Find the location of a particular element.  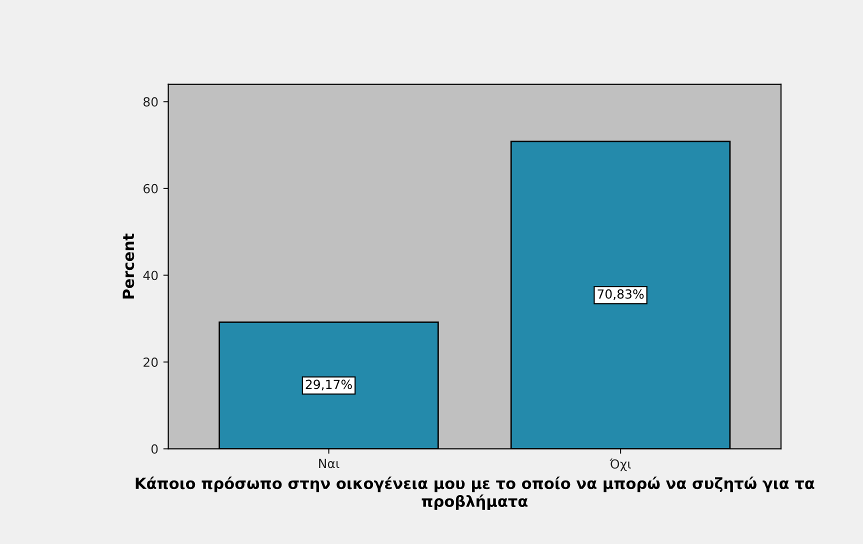

y-tick-label: 60 is located at coordinates (151, 189).